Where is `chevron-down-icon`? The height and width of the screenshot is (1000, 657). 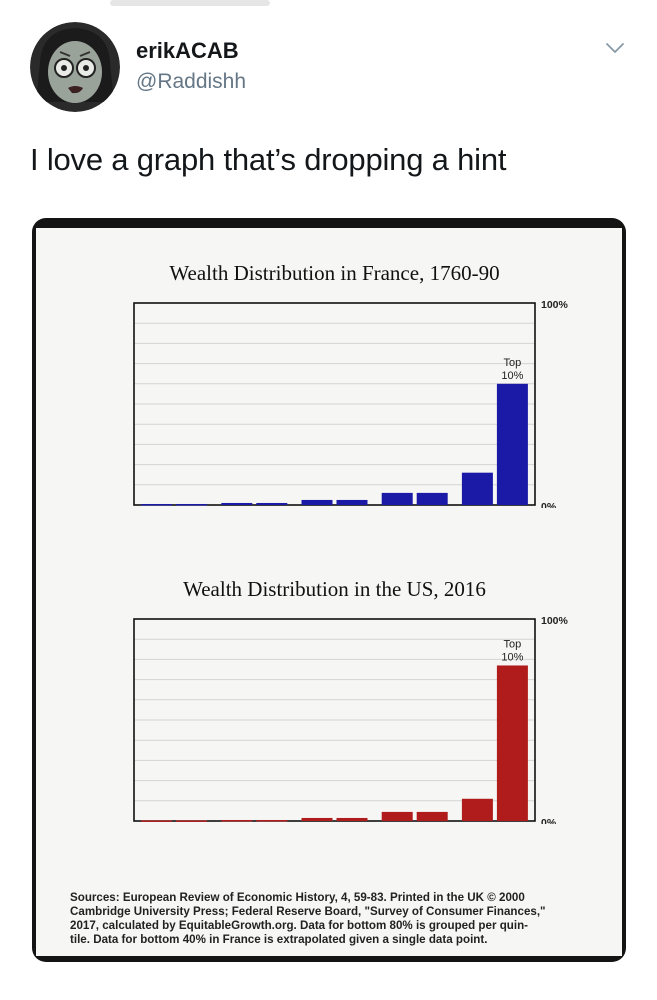
chevron-down-icon is located at coordinates (615, 48).